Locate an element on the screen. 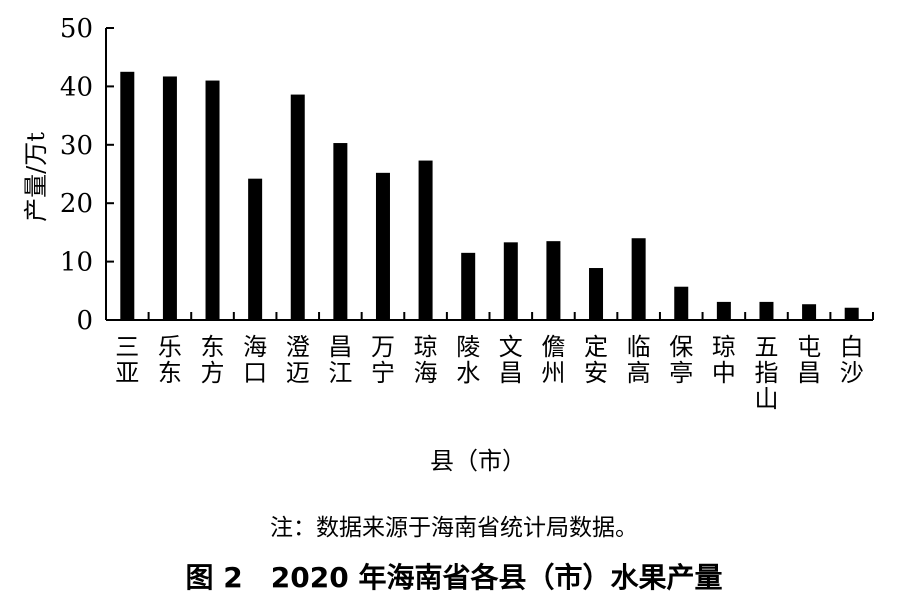 Image resolution: width=908 pixels, height=609 pixels. category-label: 乐东 is located at coordinates (170, 360).